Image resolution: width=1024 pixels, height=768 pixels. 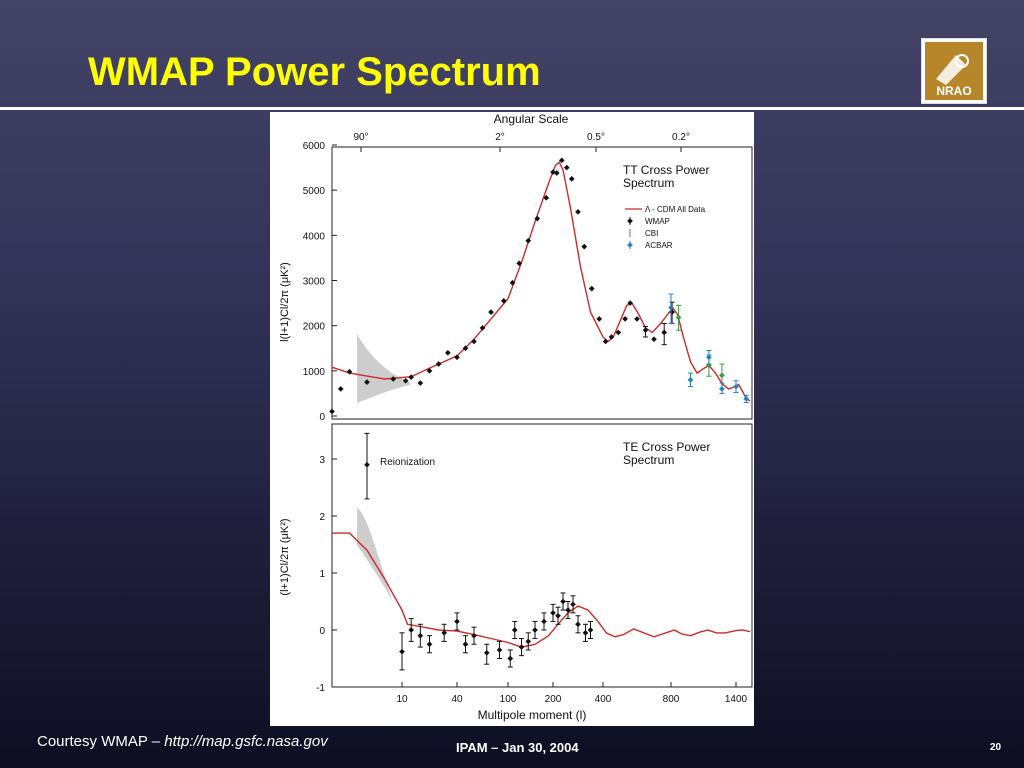 I want to click on x-tick-label: 10, so click(x=402, y=699).